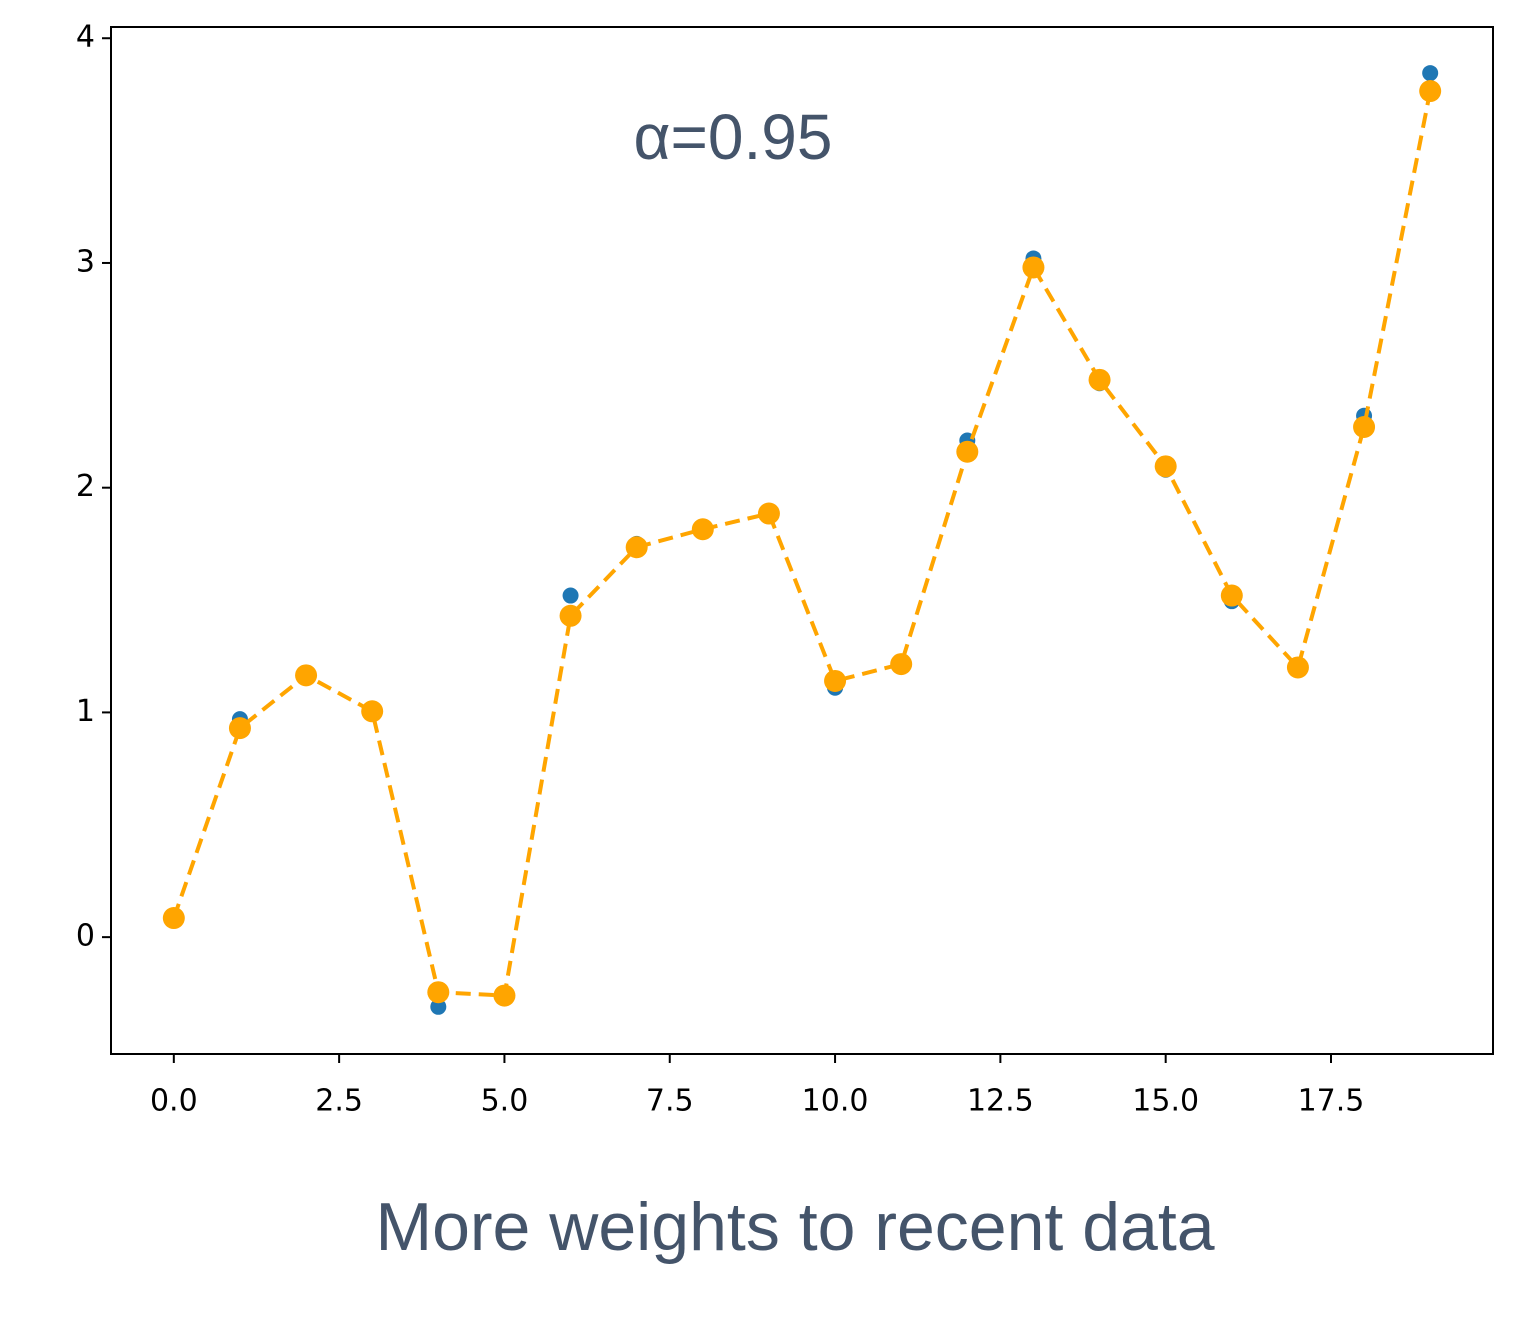  I want to click on y-tick-label: 0, so click(85, 936).